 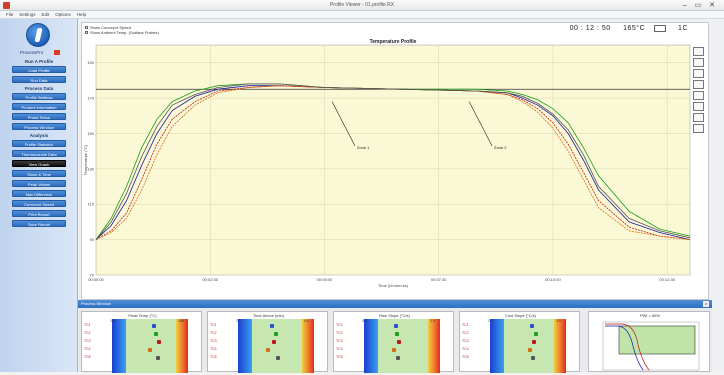 What do you see at coordinates (39, 96) in the screenshot?
I see `nav-button-profile-settings: Profile Settings` at bounding box center [39, 96].